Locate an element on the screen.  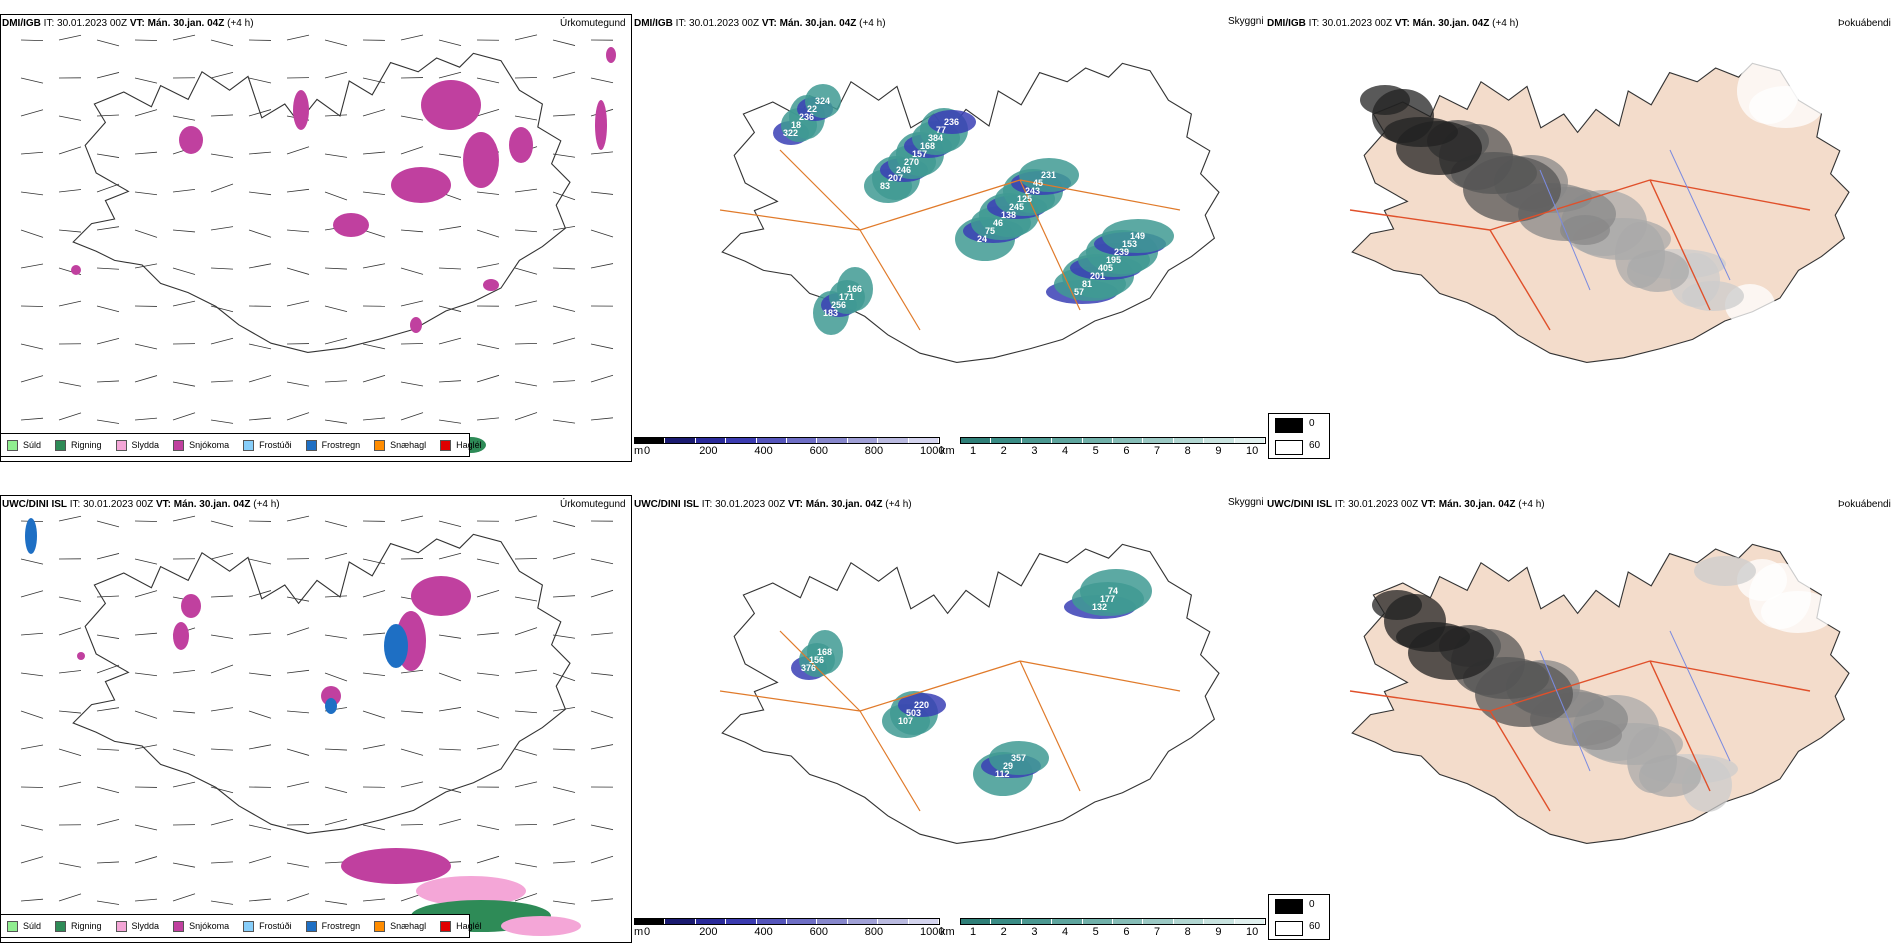
vt-value: Mán. 30.jan. 04Z is located at coordinates (818, 23).